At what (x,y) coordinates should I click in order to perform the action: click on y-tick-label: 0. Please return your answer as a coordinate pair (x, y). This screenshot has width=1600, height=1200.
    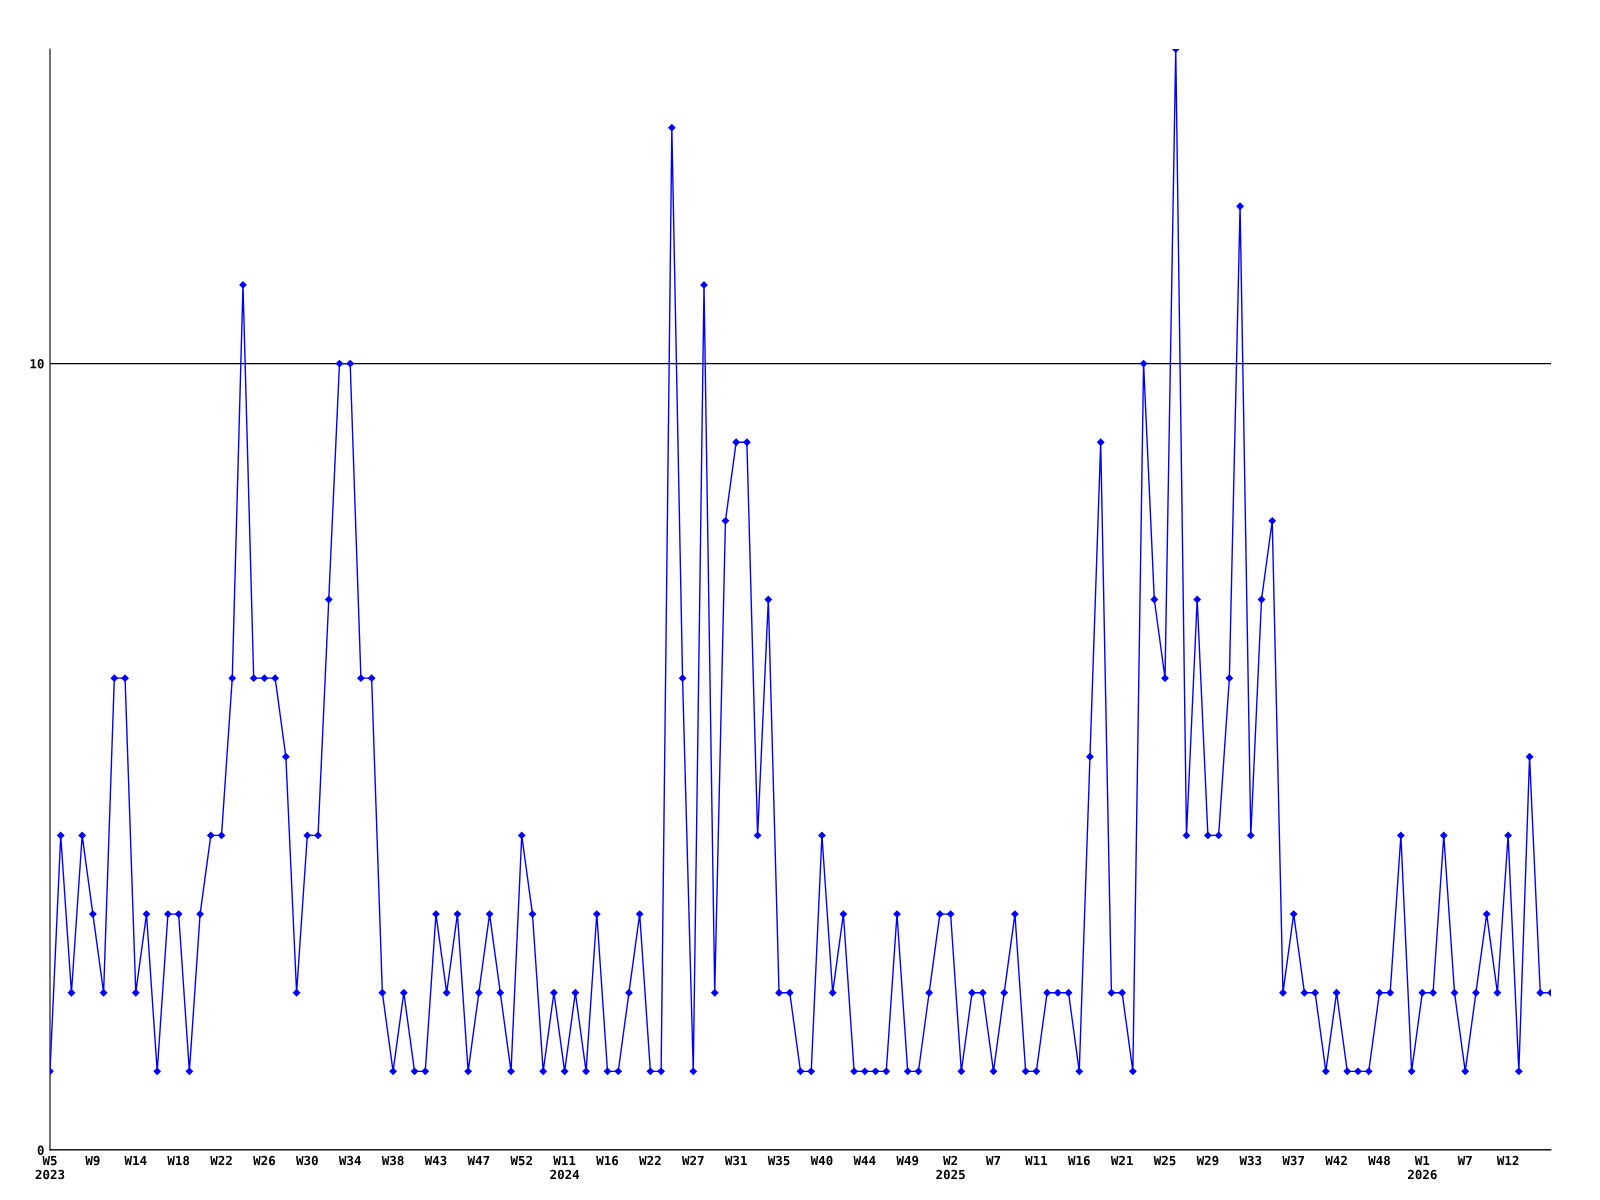
    Looking at the image, I should click on (40, 1150).